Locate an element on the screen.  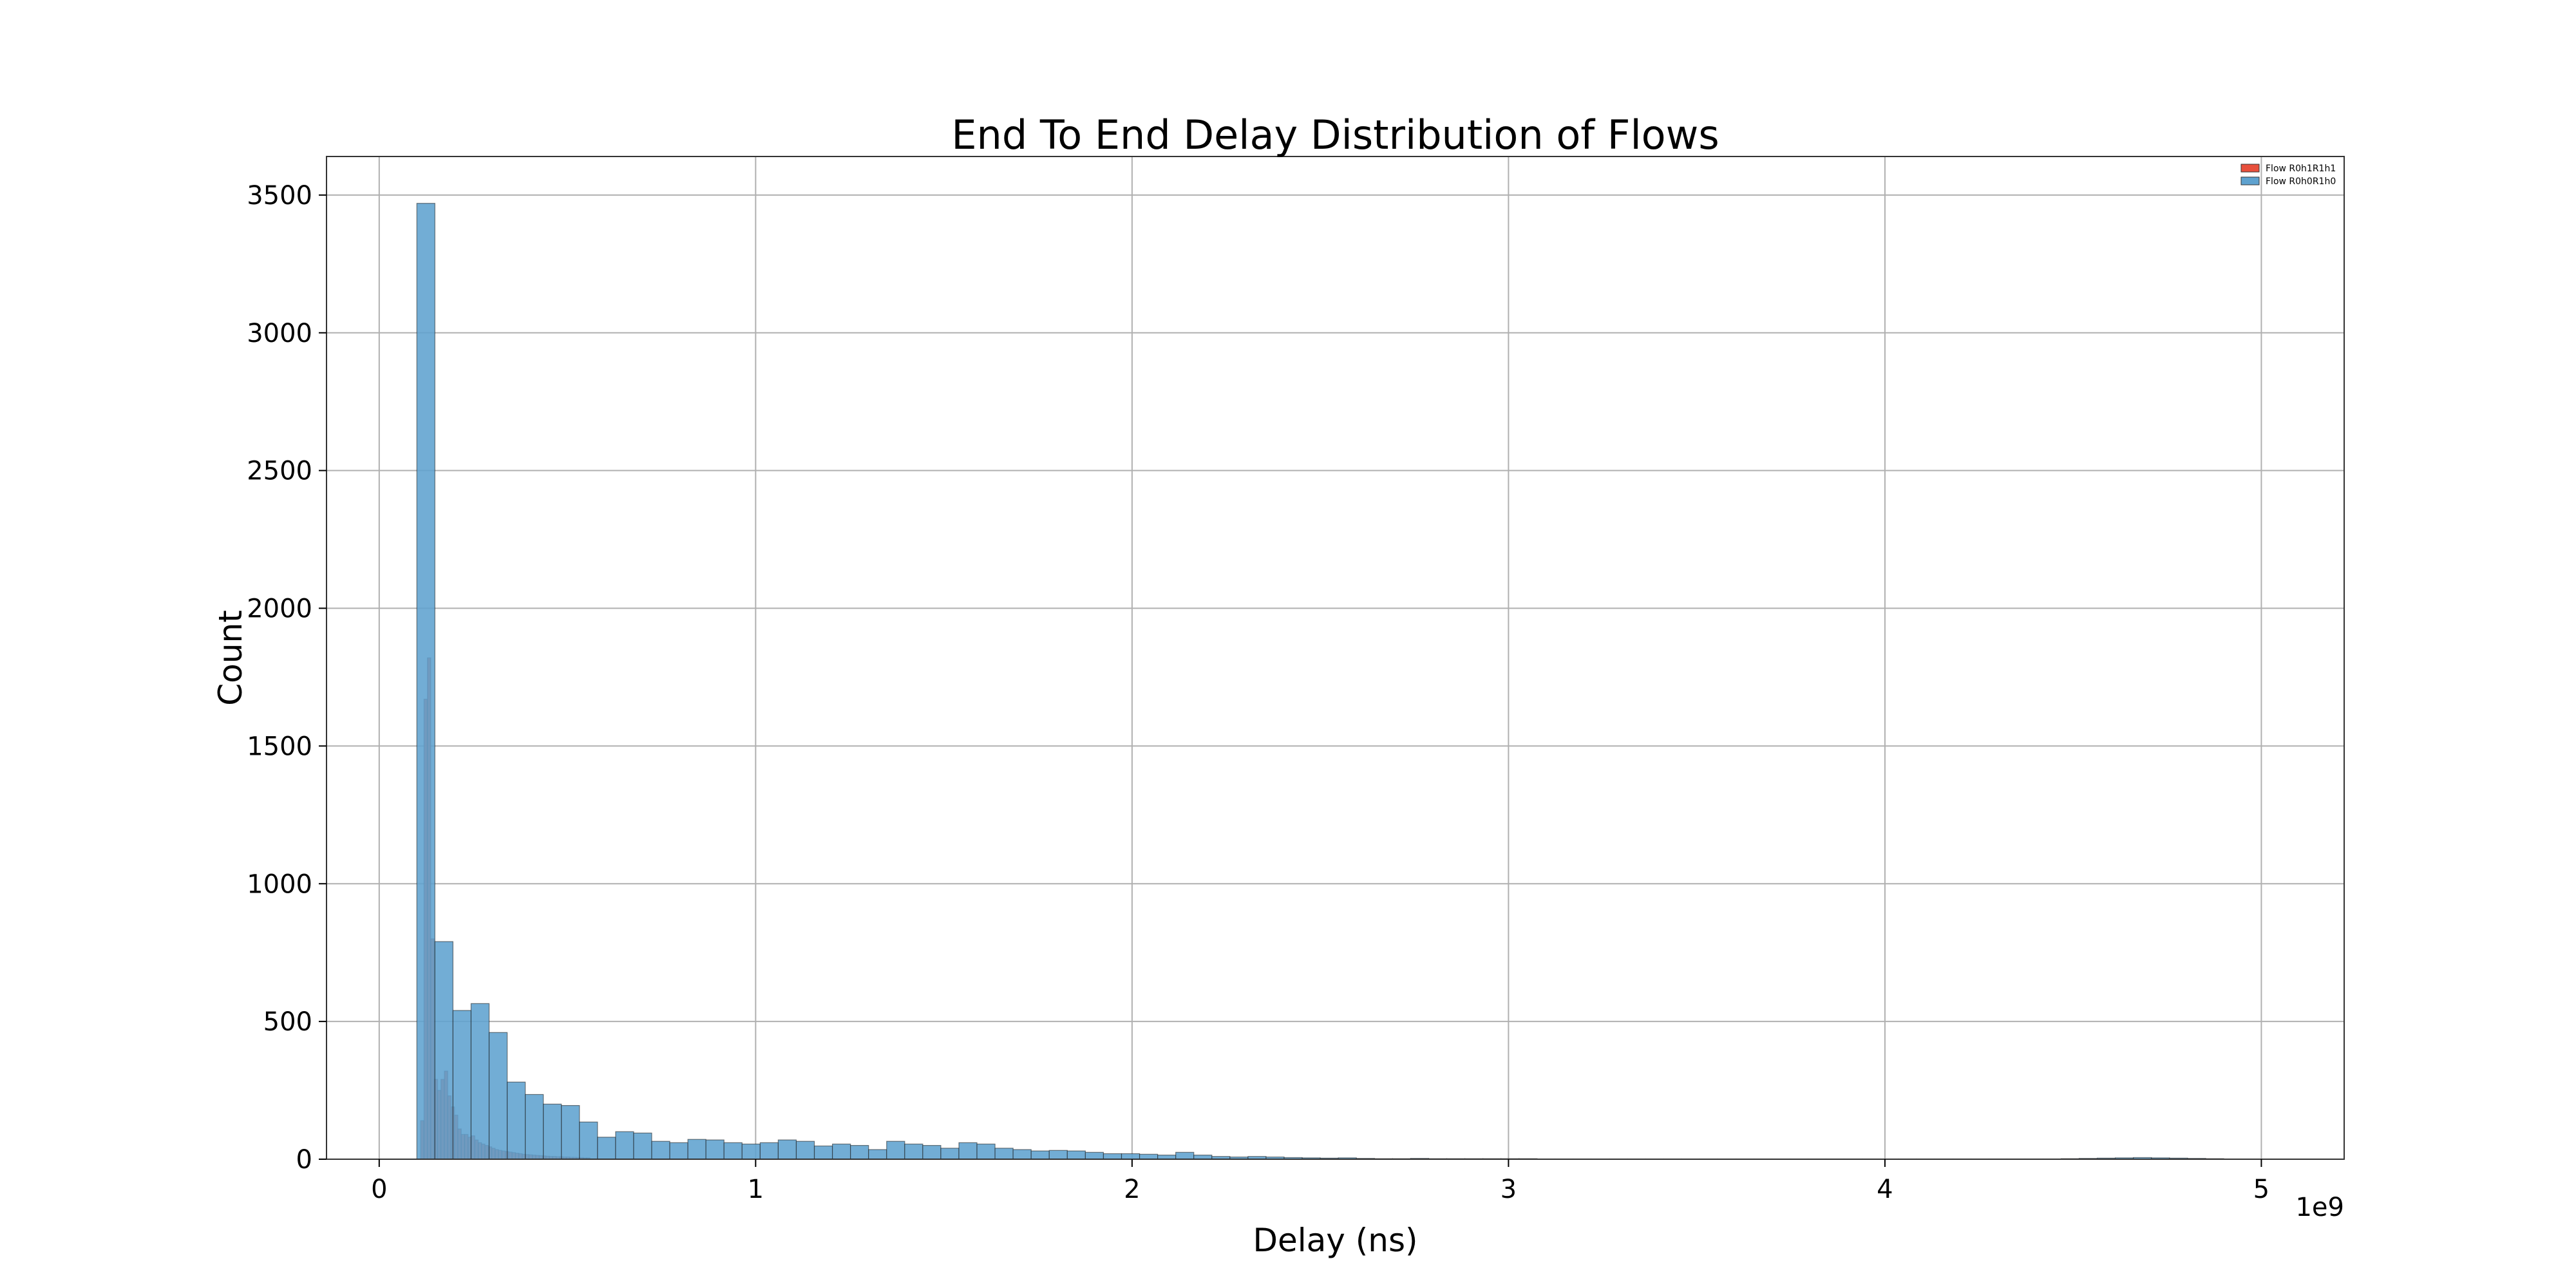
y-tick-label: 3500 is located at coordinates (279, 196).